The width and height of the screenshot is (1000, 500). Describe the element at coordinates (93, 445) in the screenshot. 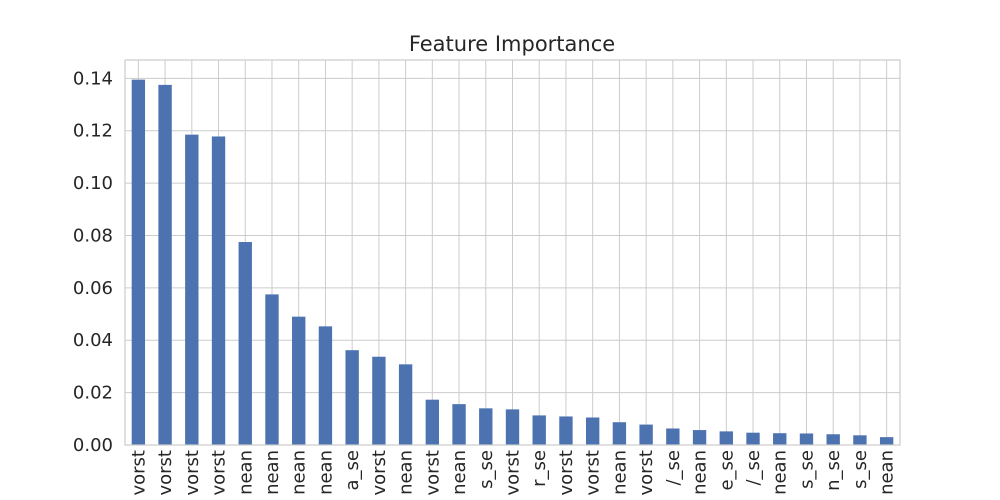

I see `y-tick-label: 0.00` at that location.